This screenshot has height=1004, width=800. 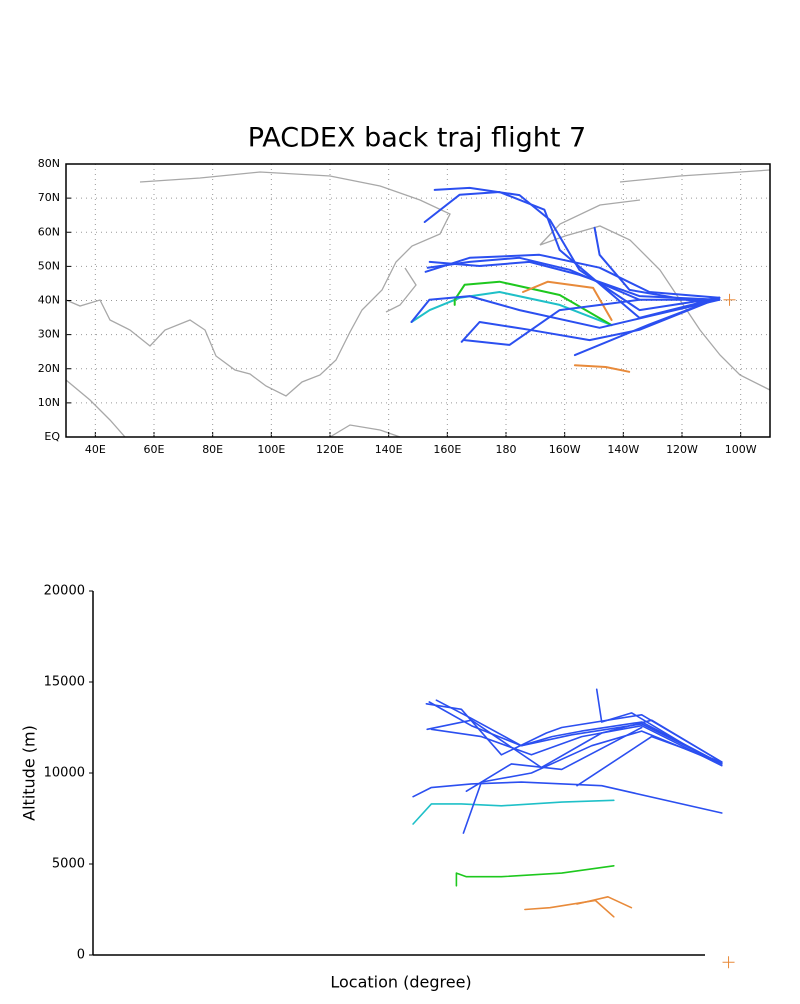 I want to click on y-tick-label: EQ, so click(x=52, y=436).